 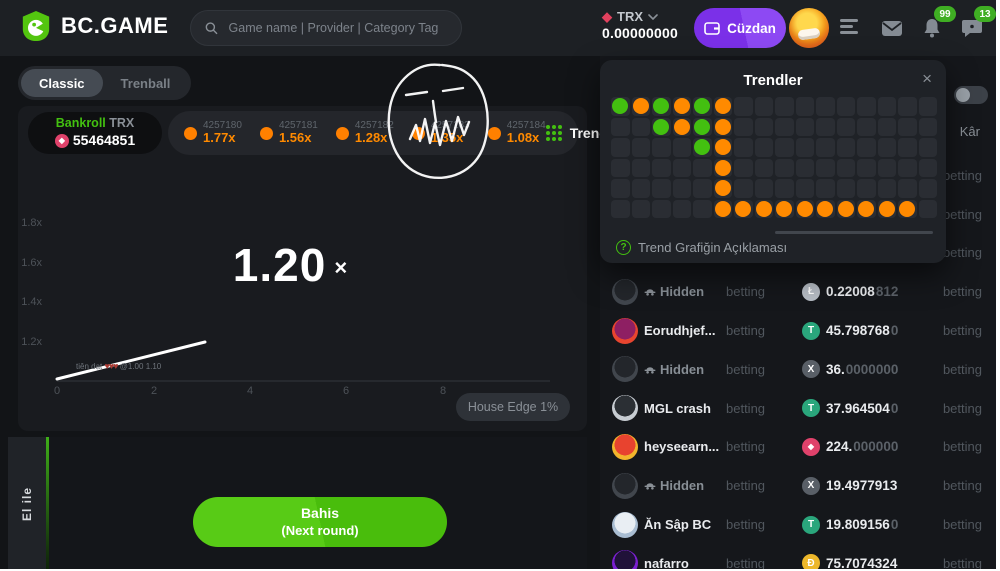 I want to click on history-item: 4257180 1.77x, so click(x=213, y=133).